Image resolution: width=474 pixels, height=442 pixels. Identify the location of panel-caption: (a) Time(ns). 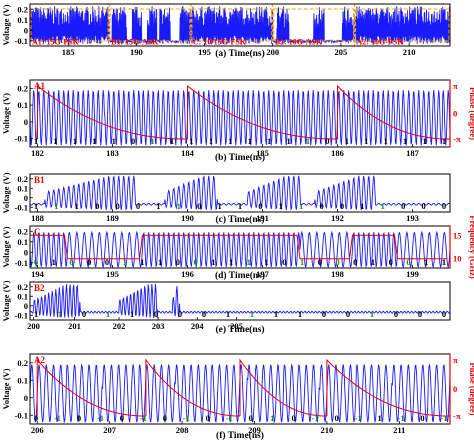
(240, 53).